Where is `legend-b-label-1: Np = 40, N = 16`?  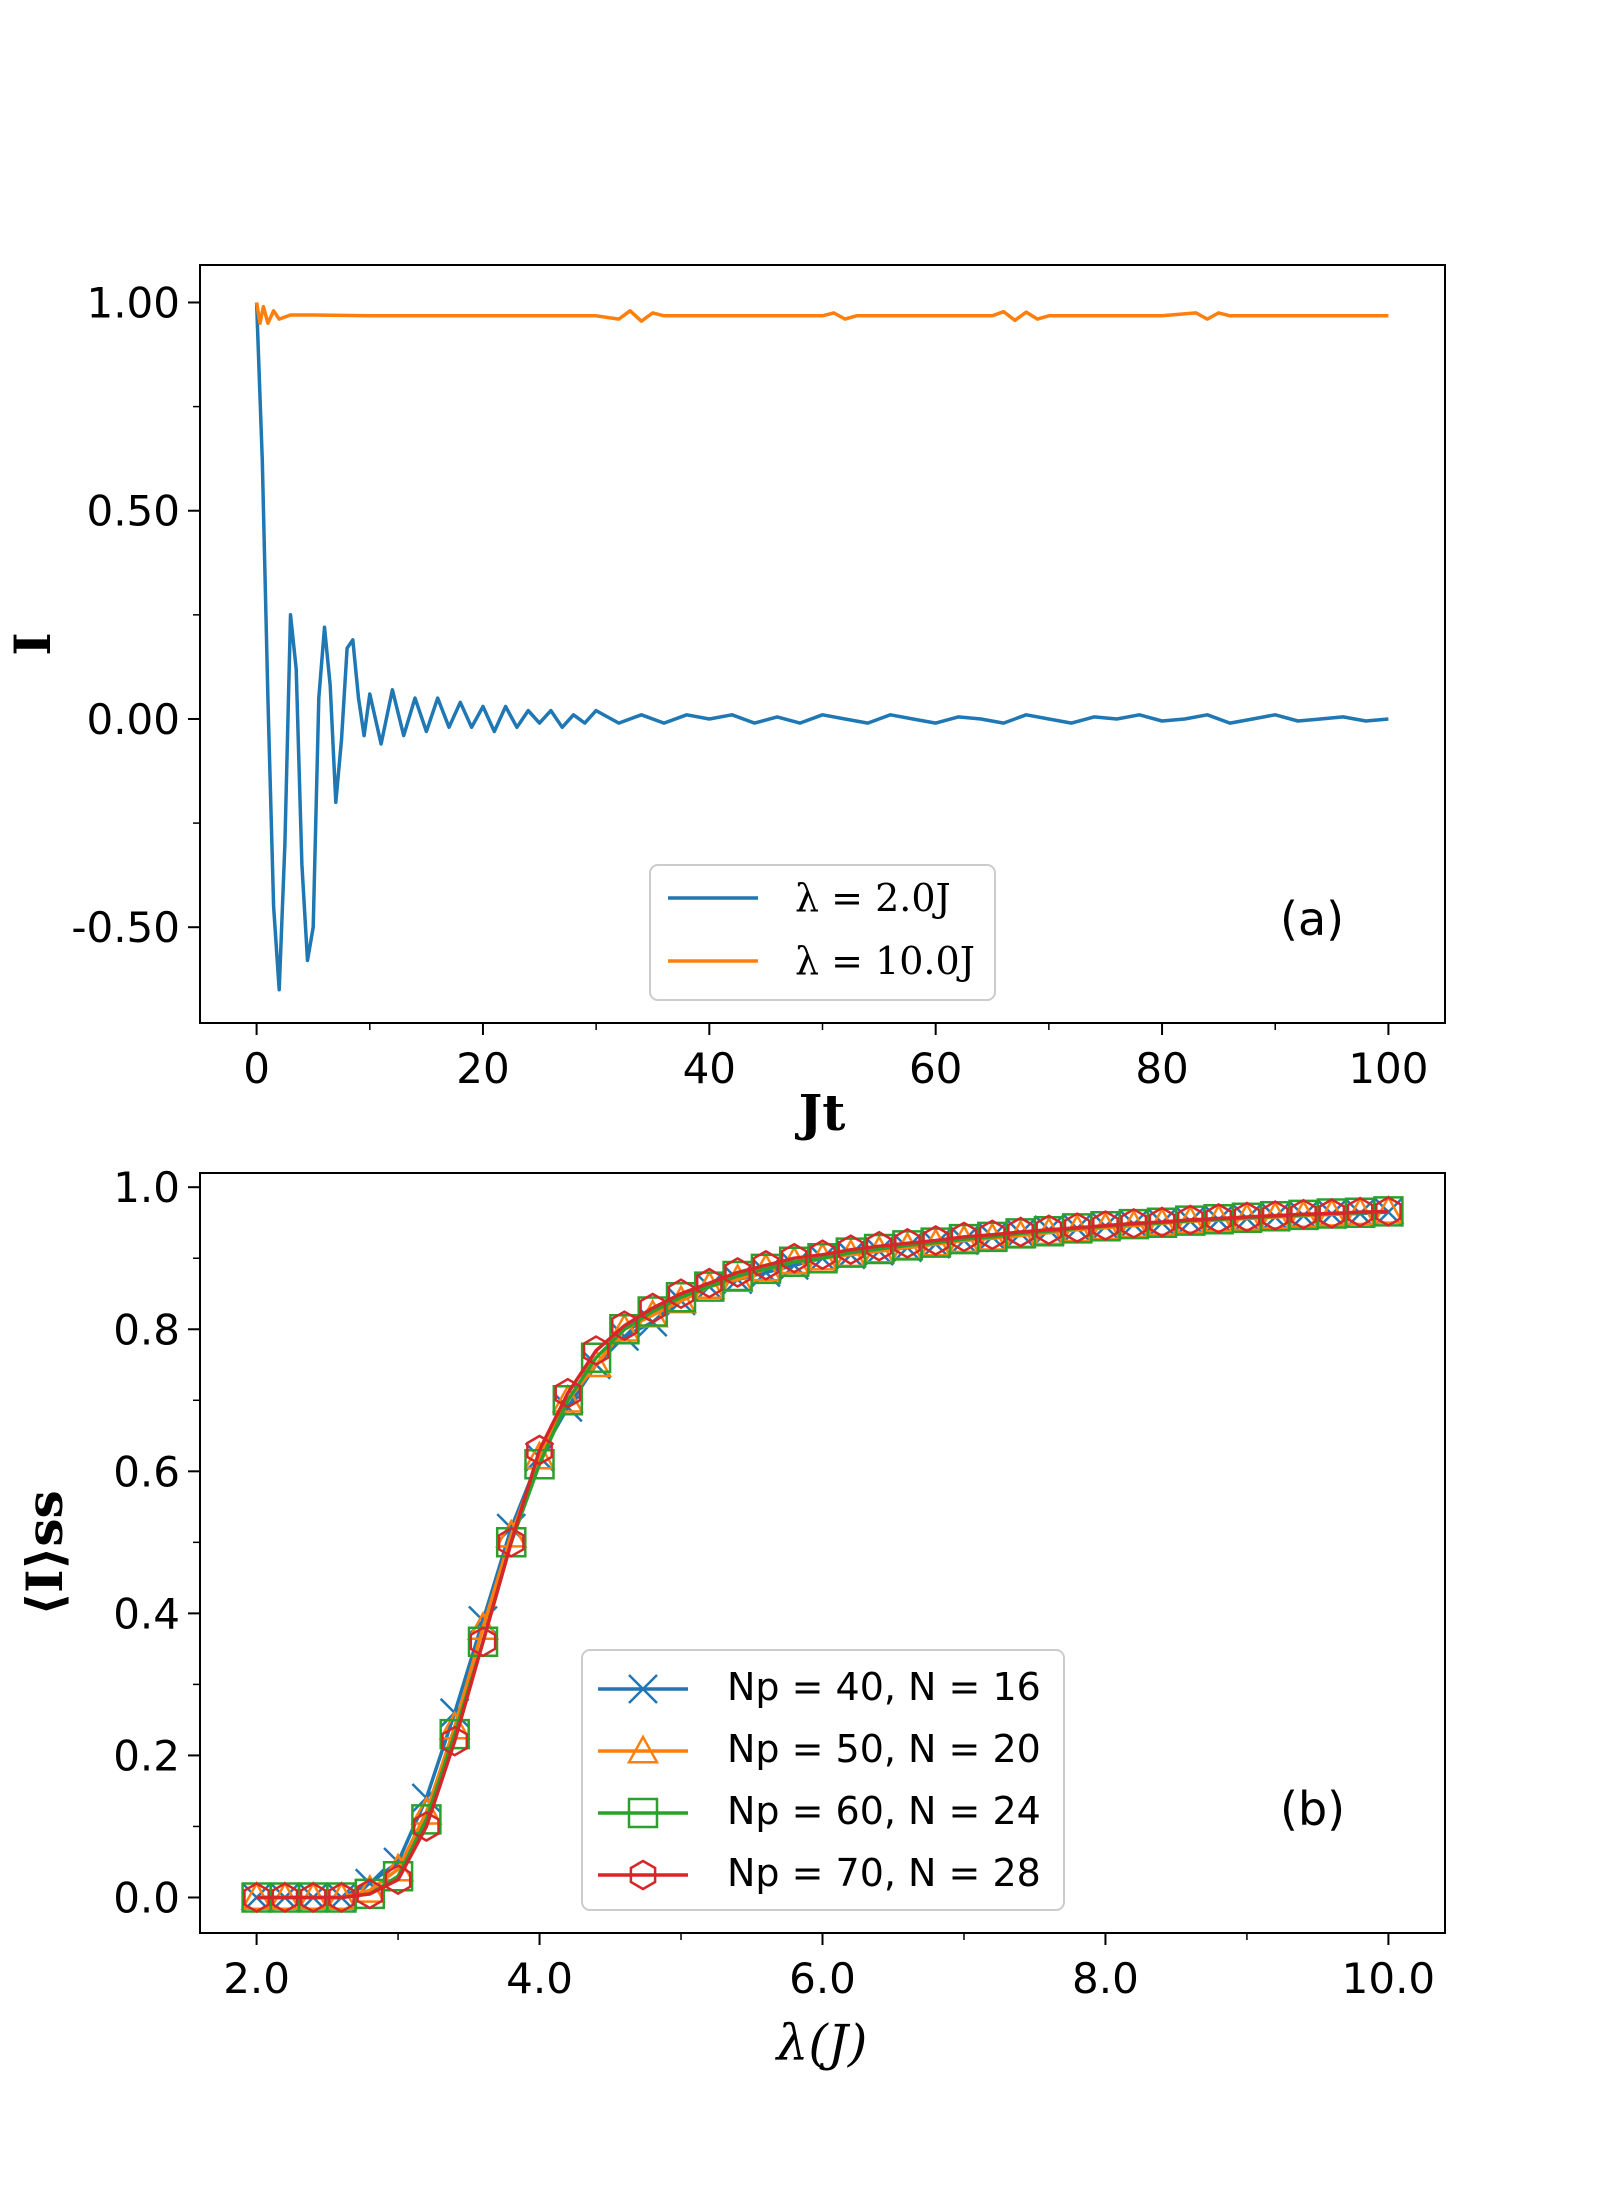 legend-b-label-1: Np = 40, N = 16 is located at coordinates (884, 1687).